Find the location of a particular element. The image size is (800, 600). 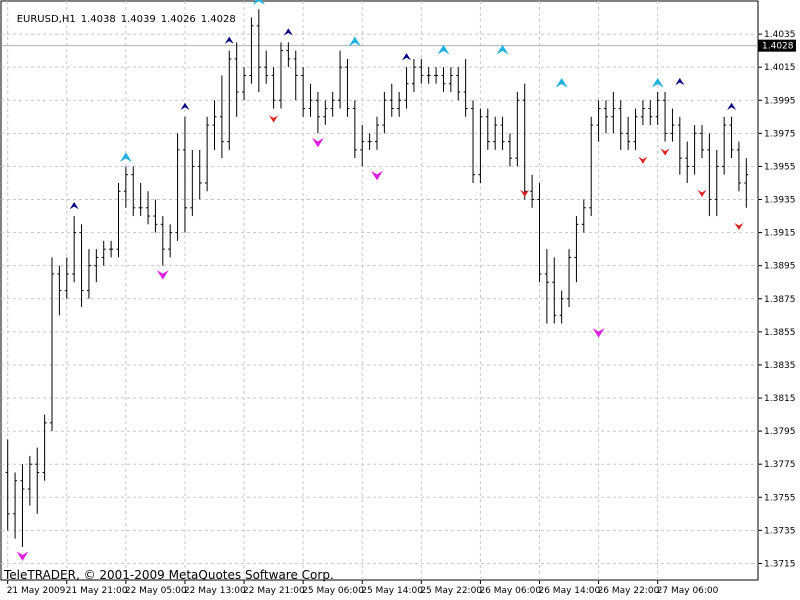

x-tick-label: 26 May 22:00 is located at coordinates (629, 591).